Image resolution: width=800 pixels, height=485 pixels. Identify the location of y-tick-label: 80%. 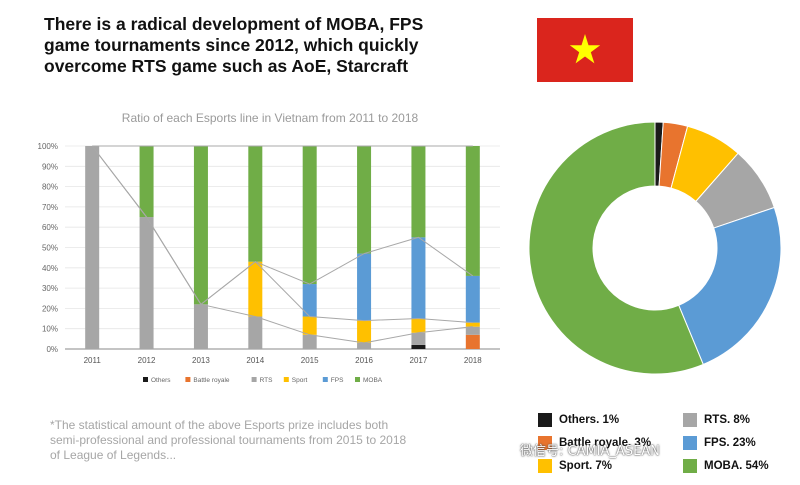
(50, 187).